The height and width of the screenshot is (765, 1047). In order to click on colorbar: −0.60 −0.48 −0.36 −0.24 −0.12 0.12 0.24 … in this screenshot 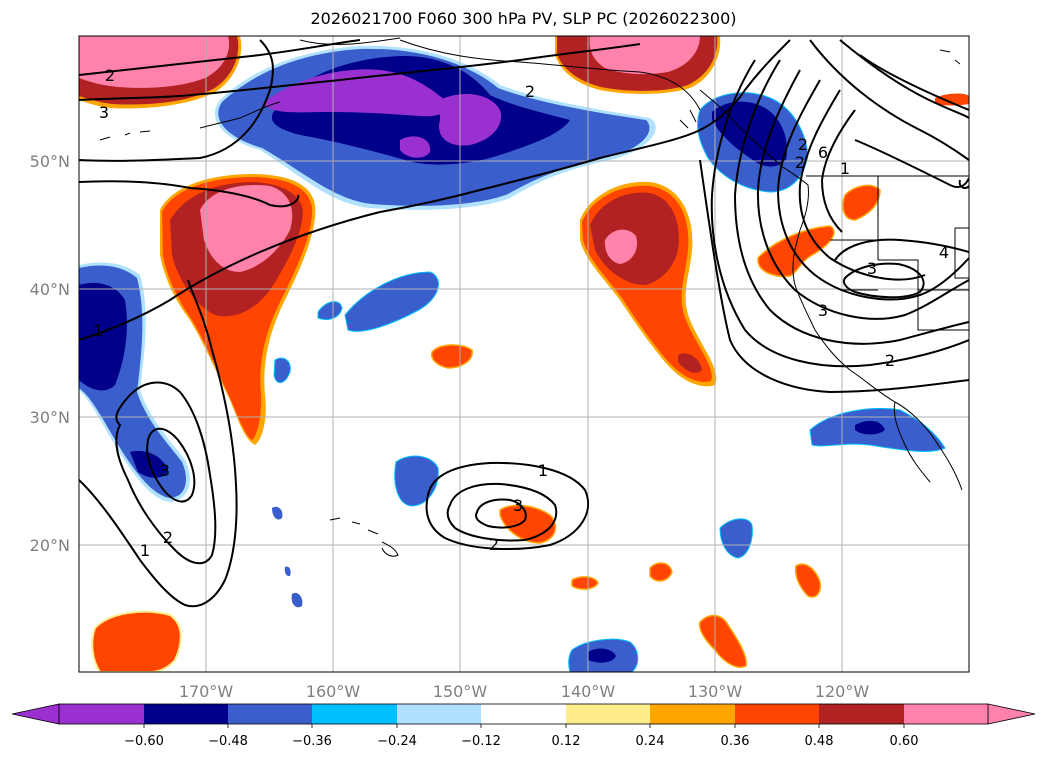, I will do `click(523, 726)`.